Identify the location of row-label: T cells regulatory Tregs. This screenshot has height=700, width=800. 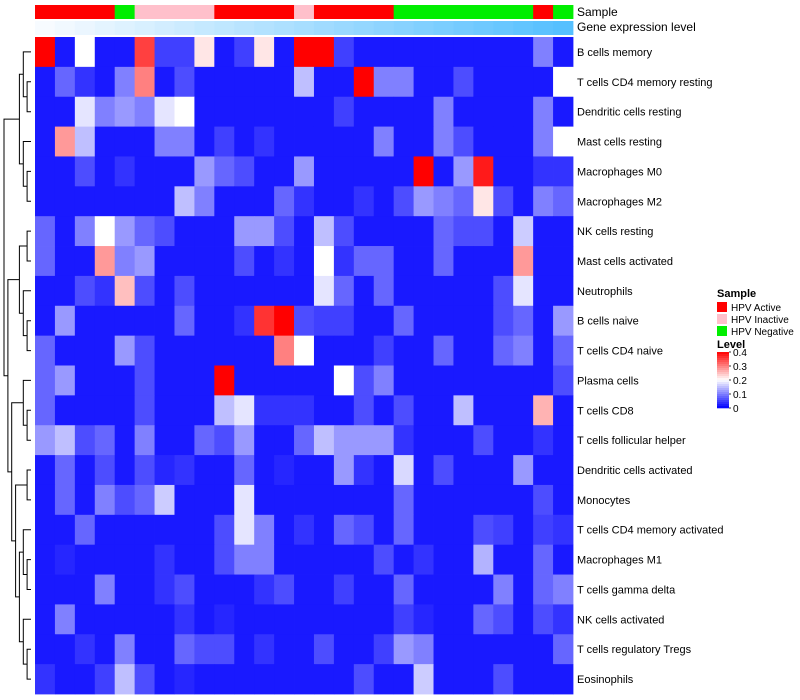
(634, 650).